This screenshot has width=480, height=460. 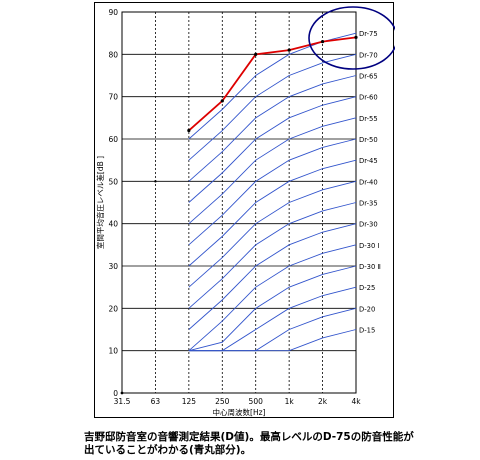 What do you see at coordinates (113, 139) in the screenshot?
I see `y-tick-label: 60` at bounding box center [113, 139].